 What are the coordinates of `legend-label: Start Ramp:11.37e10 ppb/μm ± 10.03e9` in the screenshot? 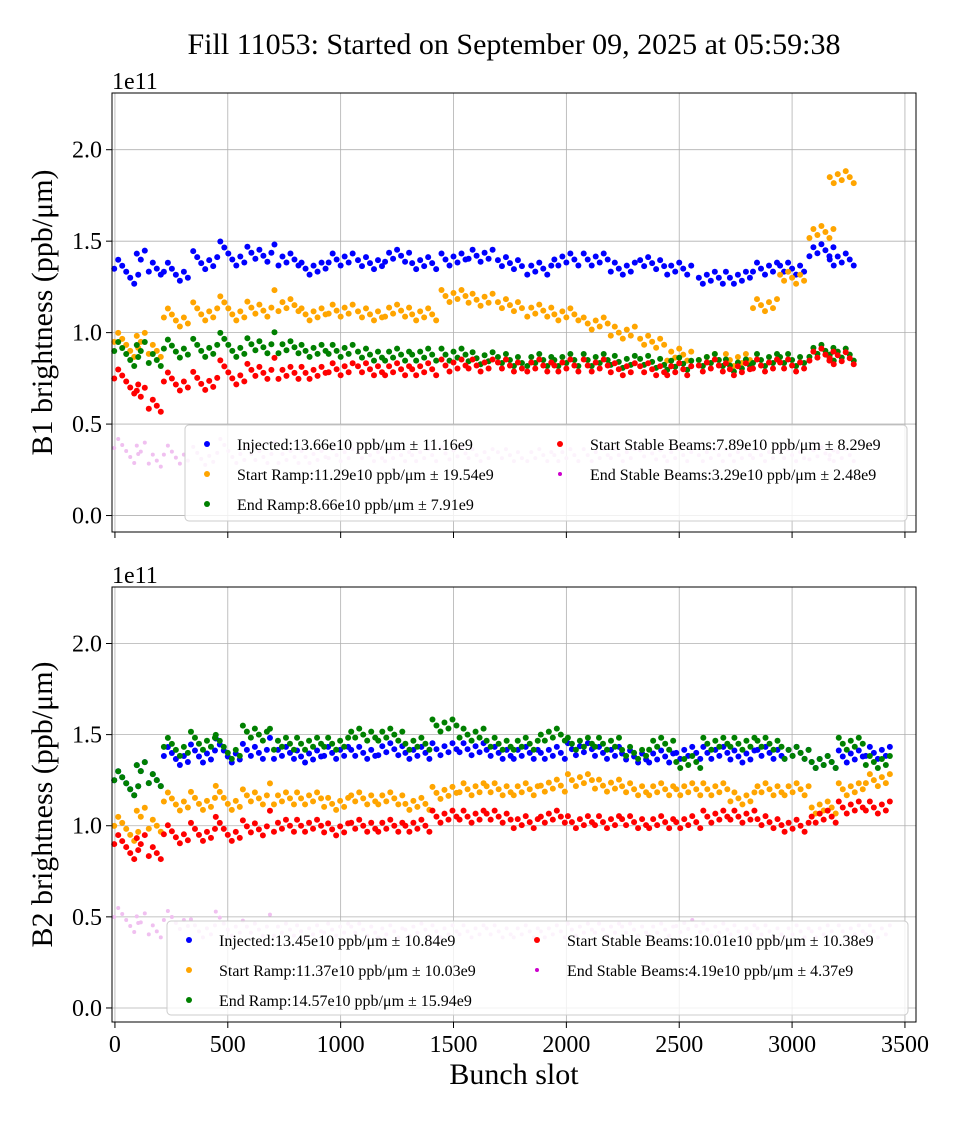 It's located at (347, 971).